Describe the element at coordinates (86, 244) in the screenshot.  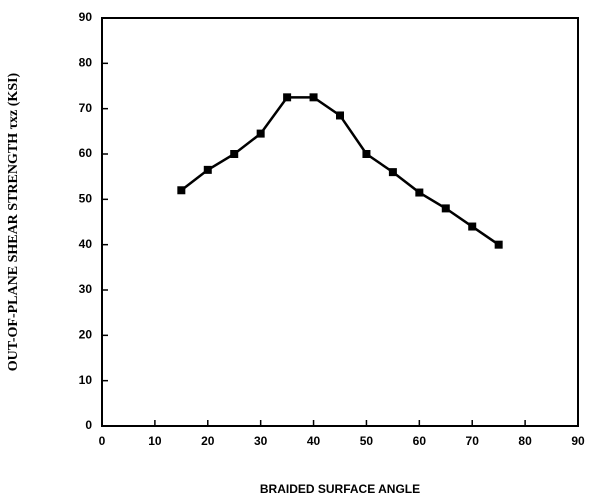
I see `y-tick-label: 40` at that location.